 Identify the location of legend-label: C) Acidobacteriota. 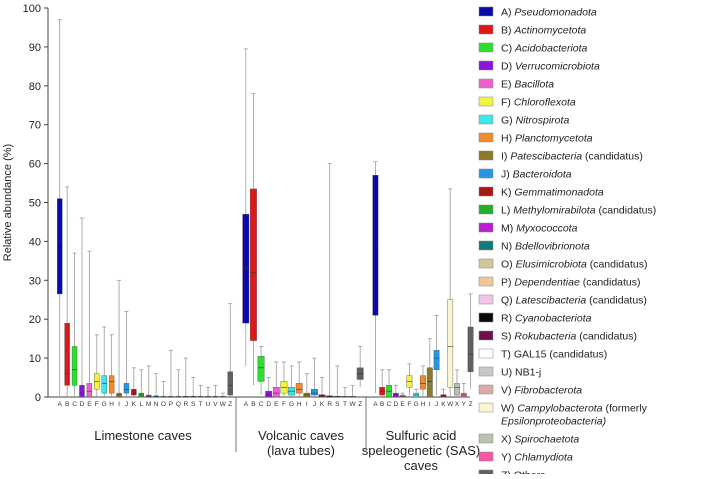
(544, 49).